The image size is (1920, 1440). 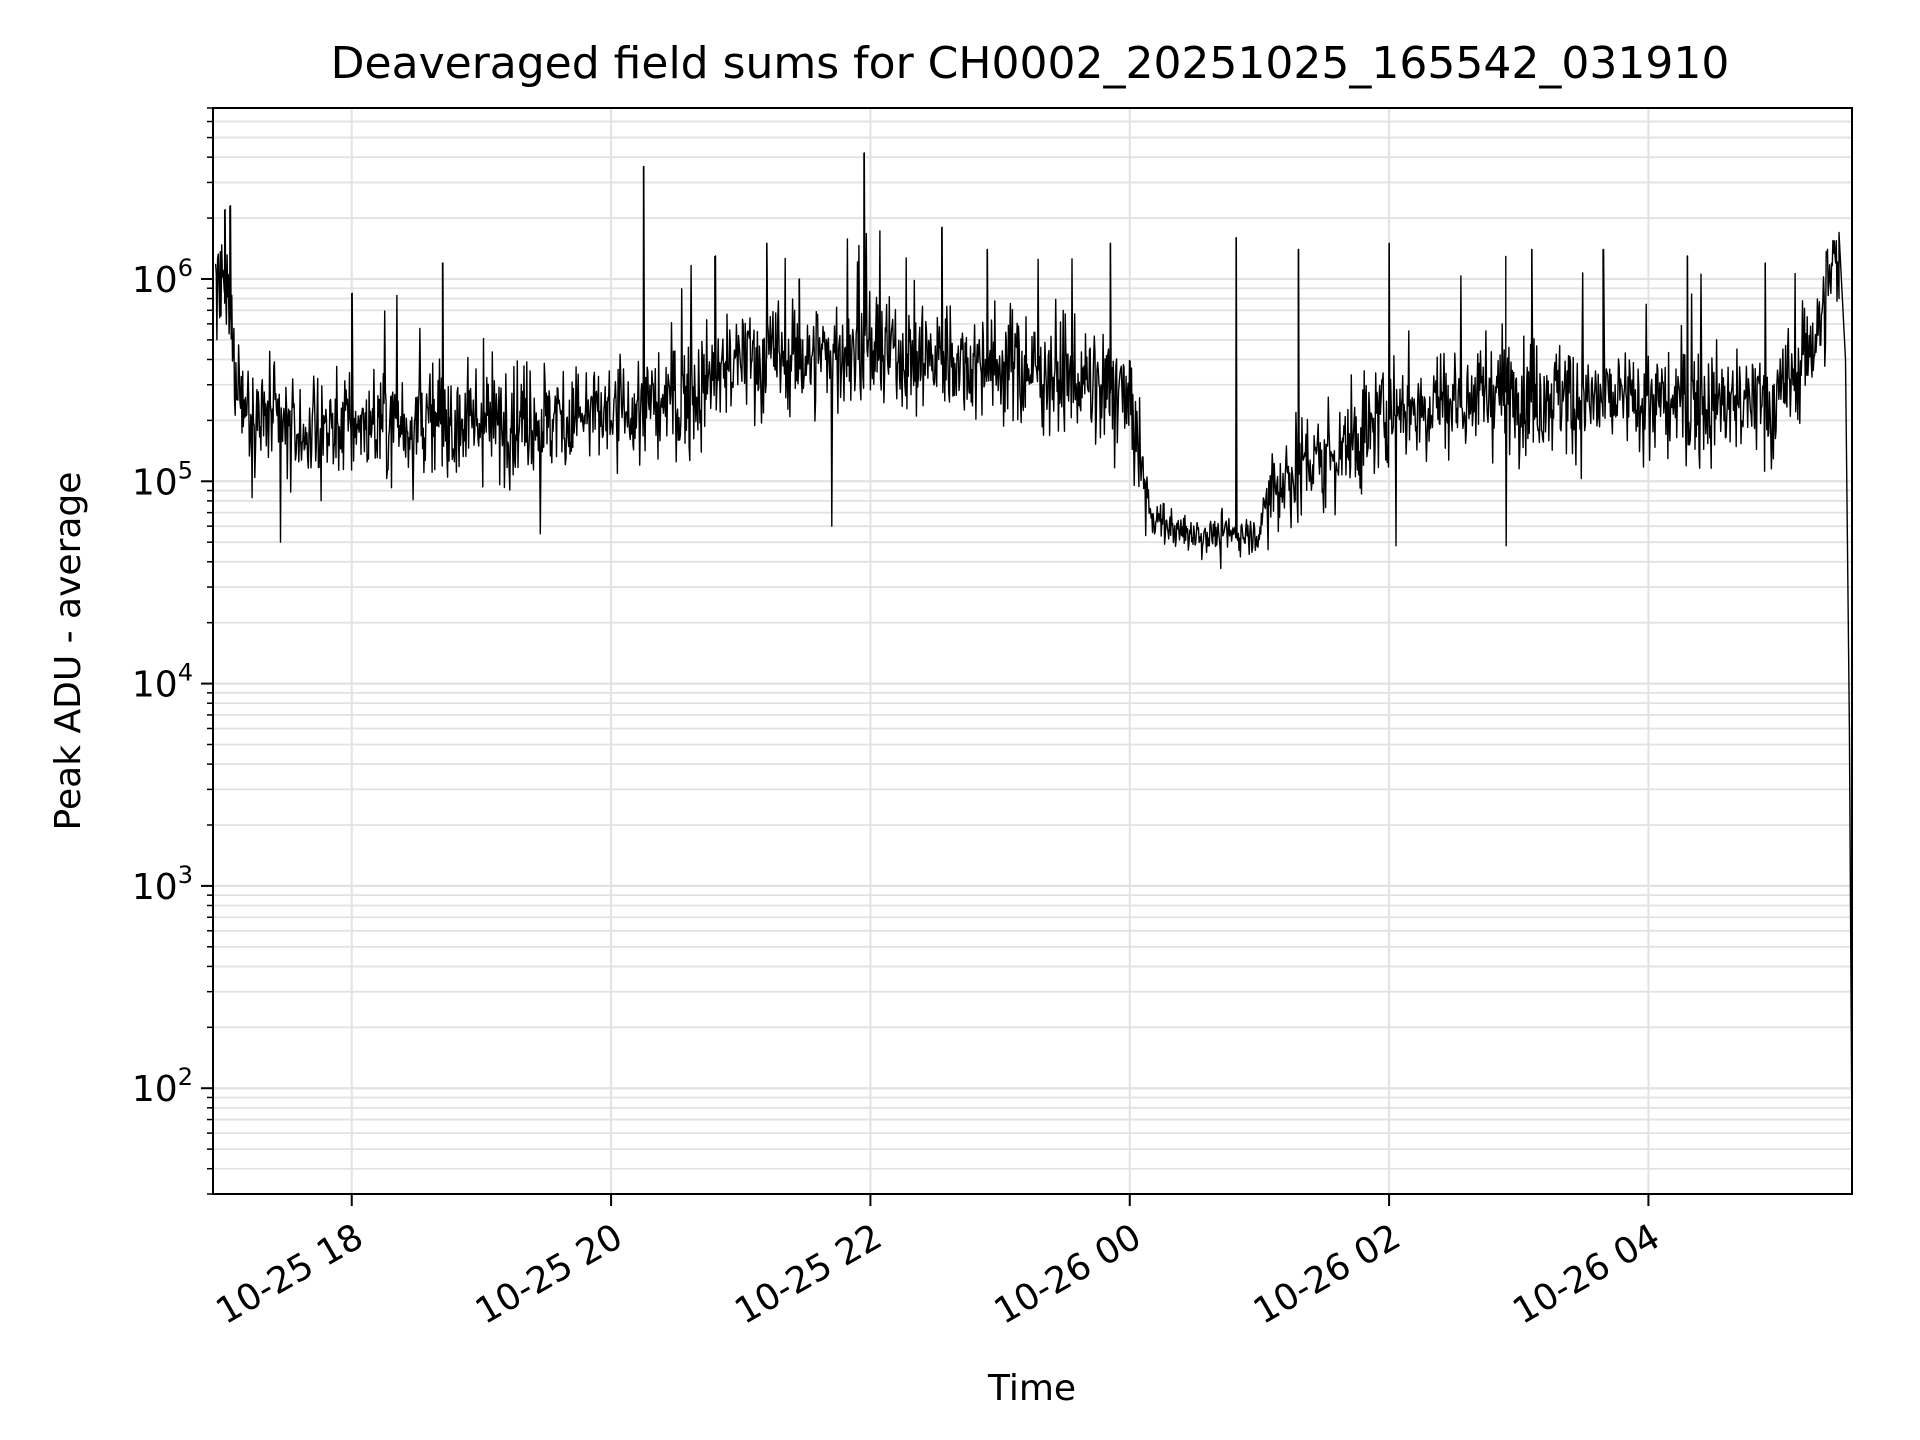 What do you see at coordinates (185, 673) in the screenshot?
I see `y-tick-exponent: 4` at bounding box center [185, 673].